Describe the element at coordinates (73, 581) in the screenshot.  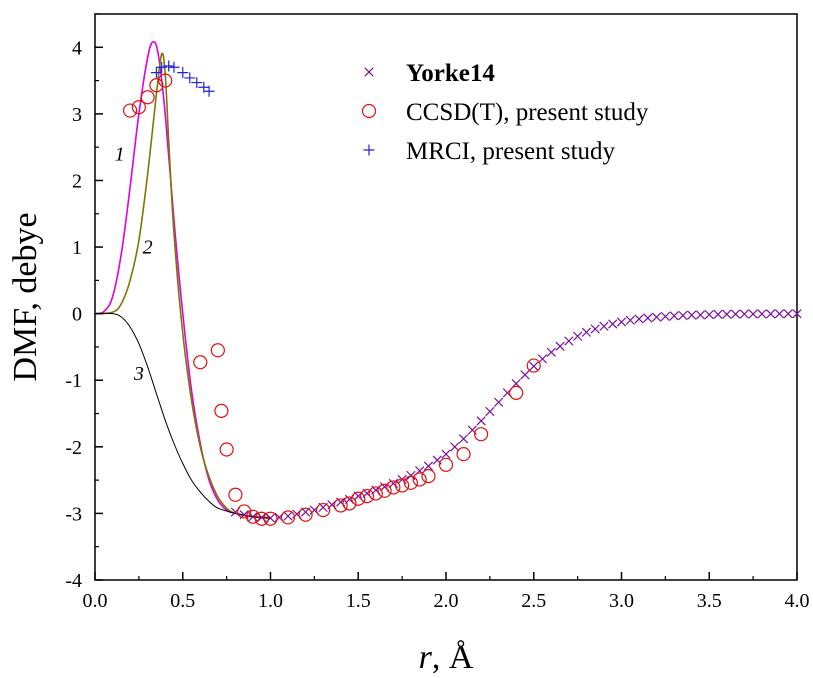
I see `y-tick-label: -4` at that location.